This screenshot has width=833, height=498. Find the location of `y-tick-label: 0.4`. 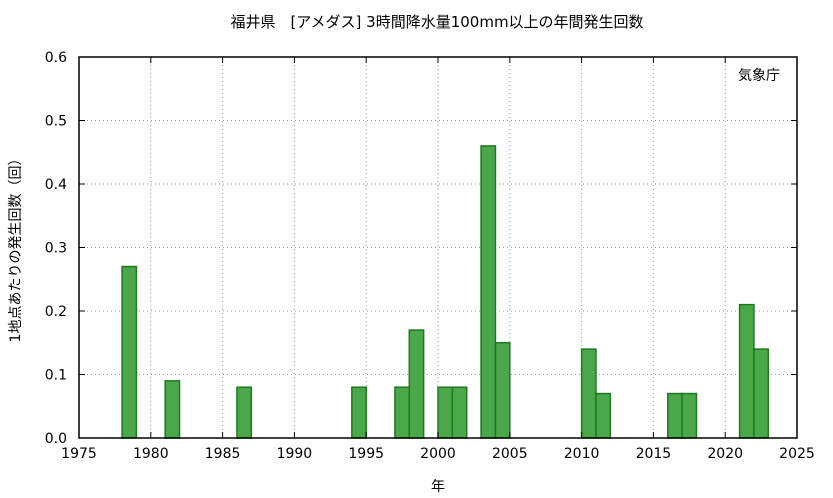

y-tick-label: 0.4 is located at coordinates (56, 185).